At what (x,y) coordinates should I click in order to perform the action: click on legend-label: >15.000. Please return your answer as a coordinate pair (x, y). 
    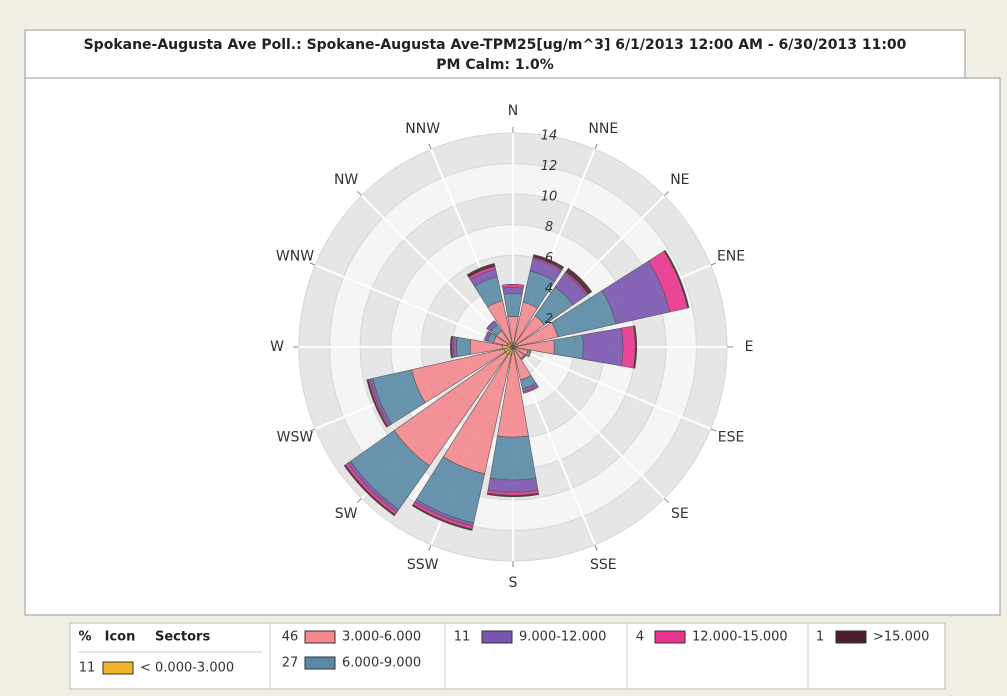
    Looking at the image, I should click on (901, 637).